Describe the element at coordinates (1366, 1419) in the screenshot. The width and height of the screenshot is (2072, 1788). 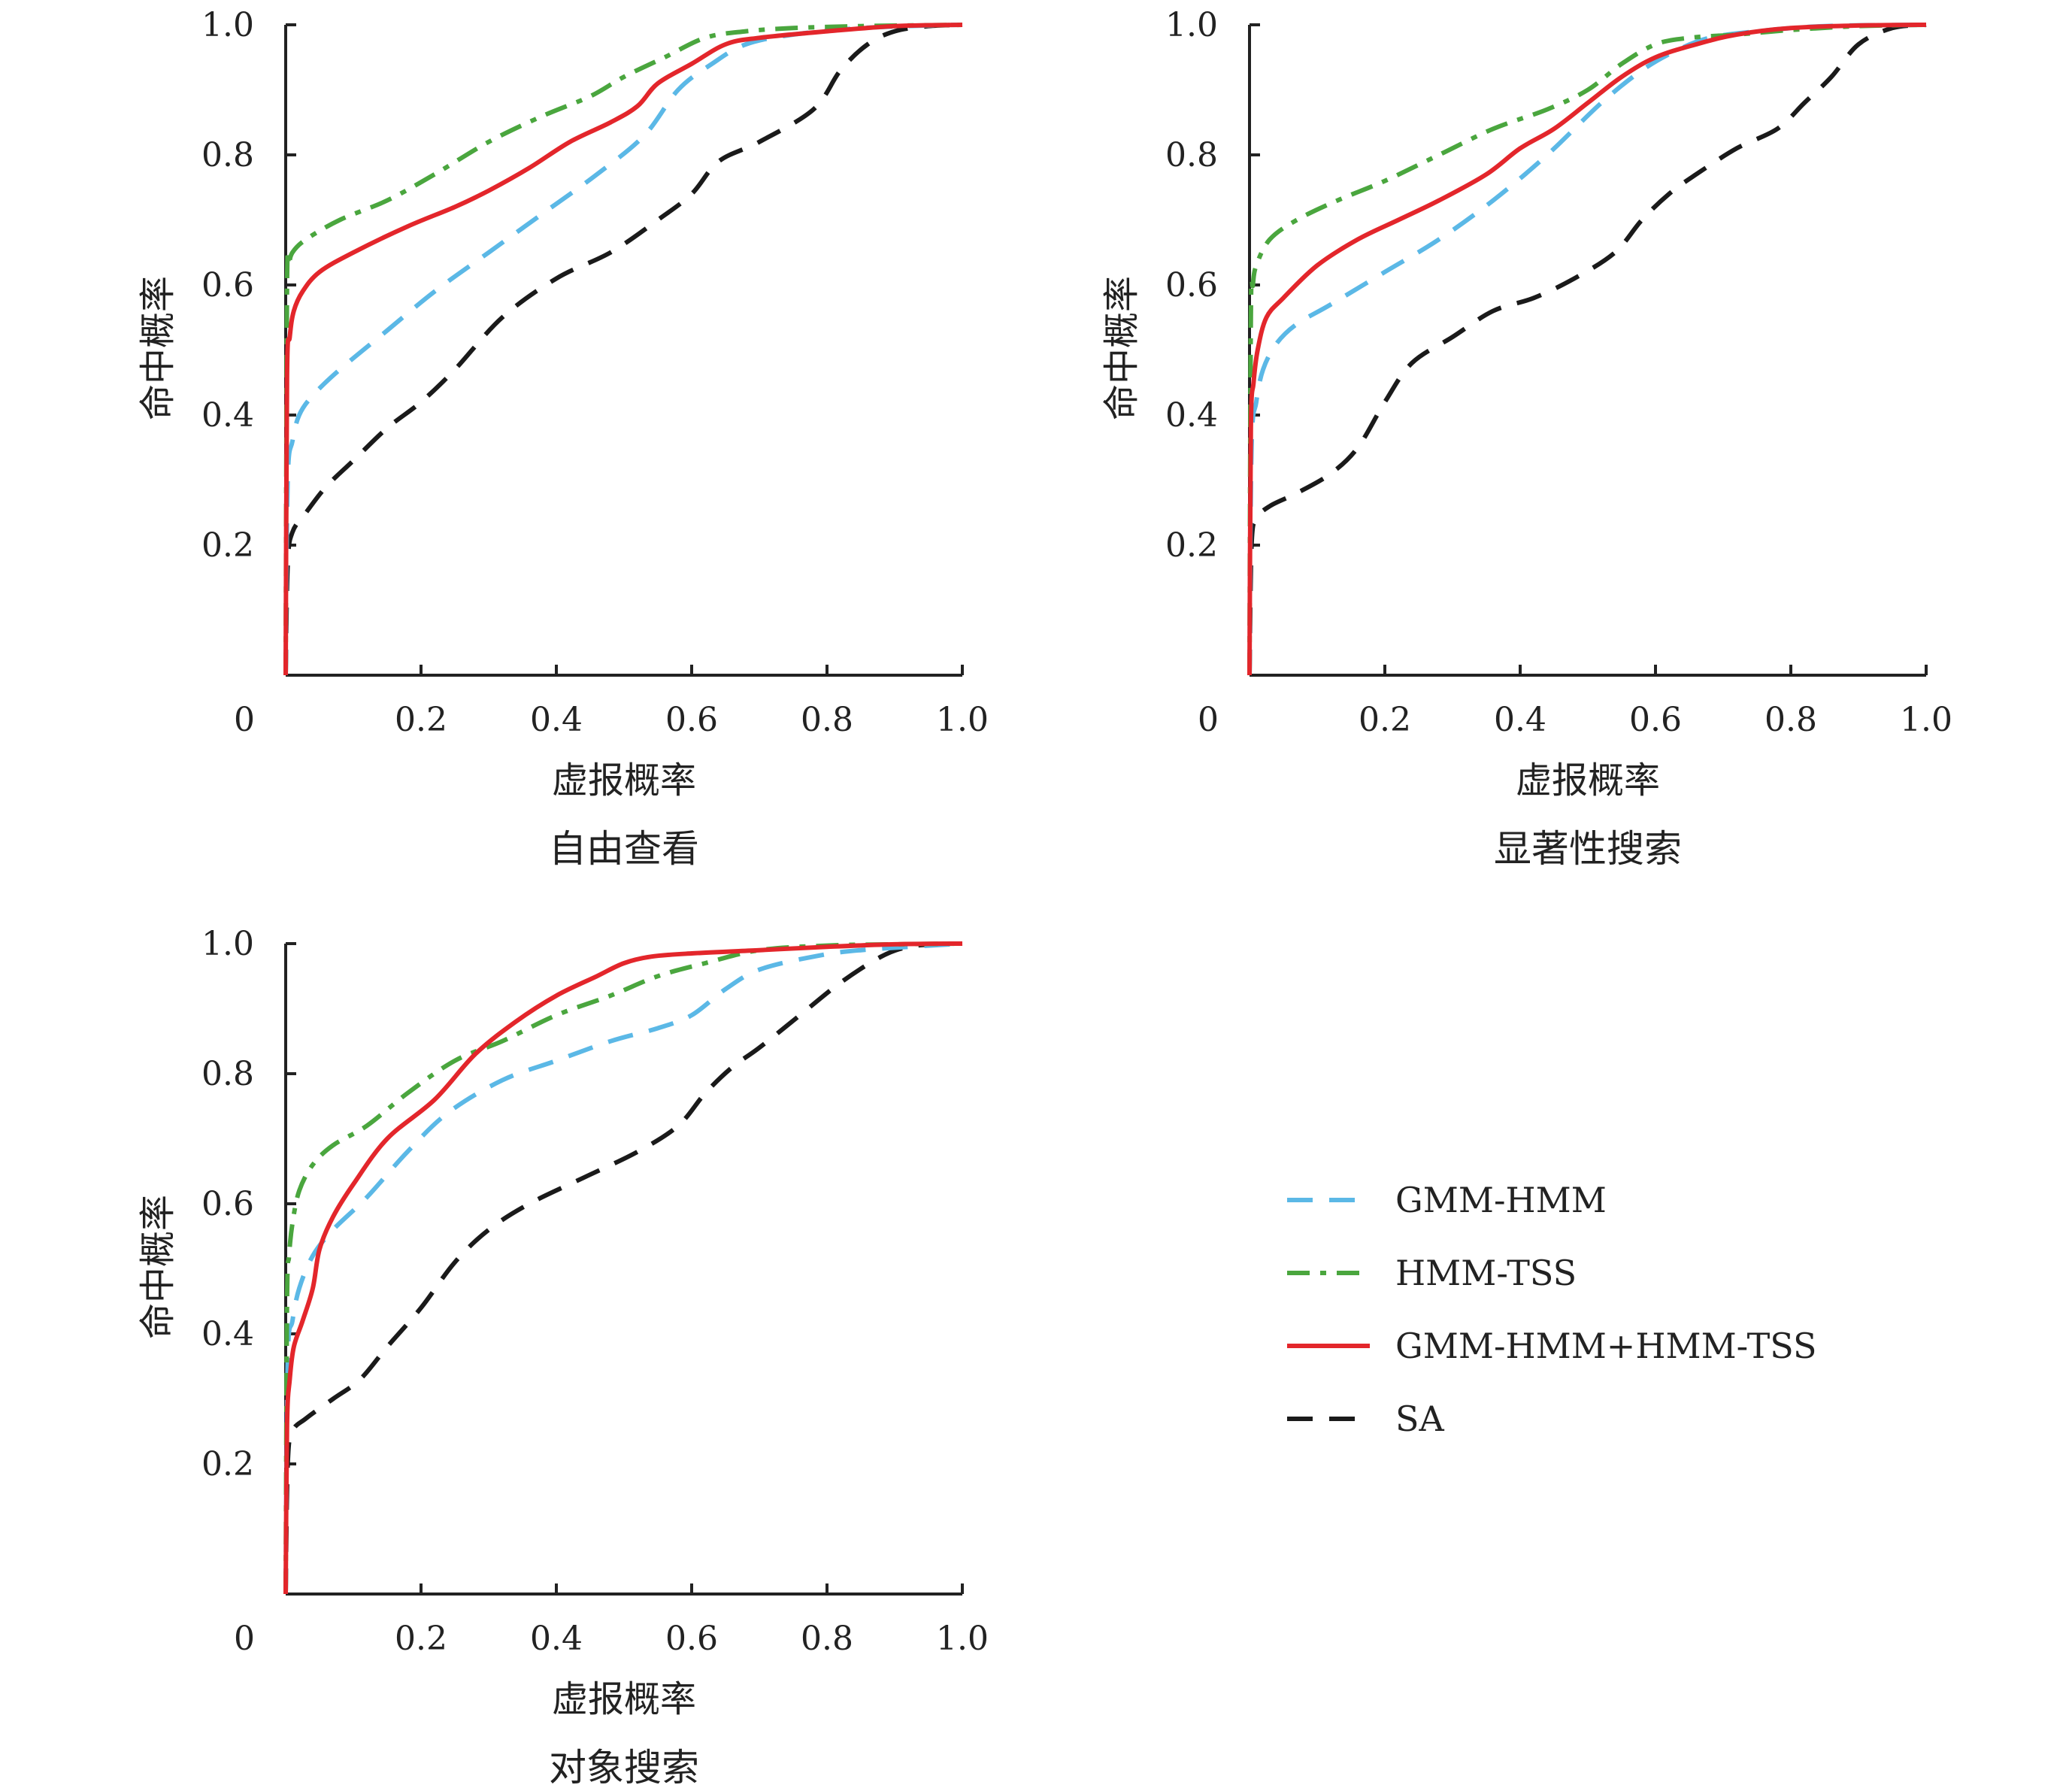
I see `legend-item: SA` at that location.